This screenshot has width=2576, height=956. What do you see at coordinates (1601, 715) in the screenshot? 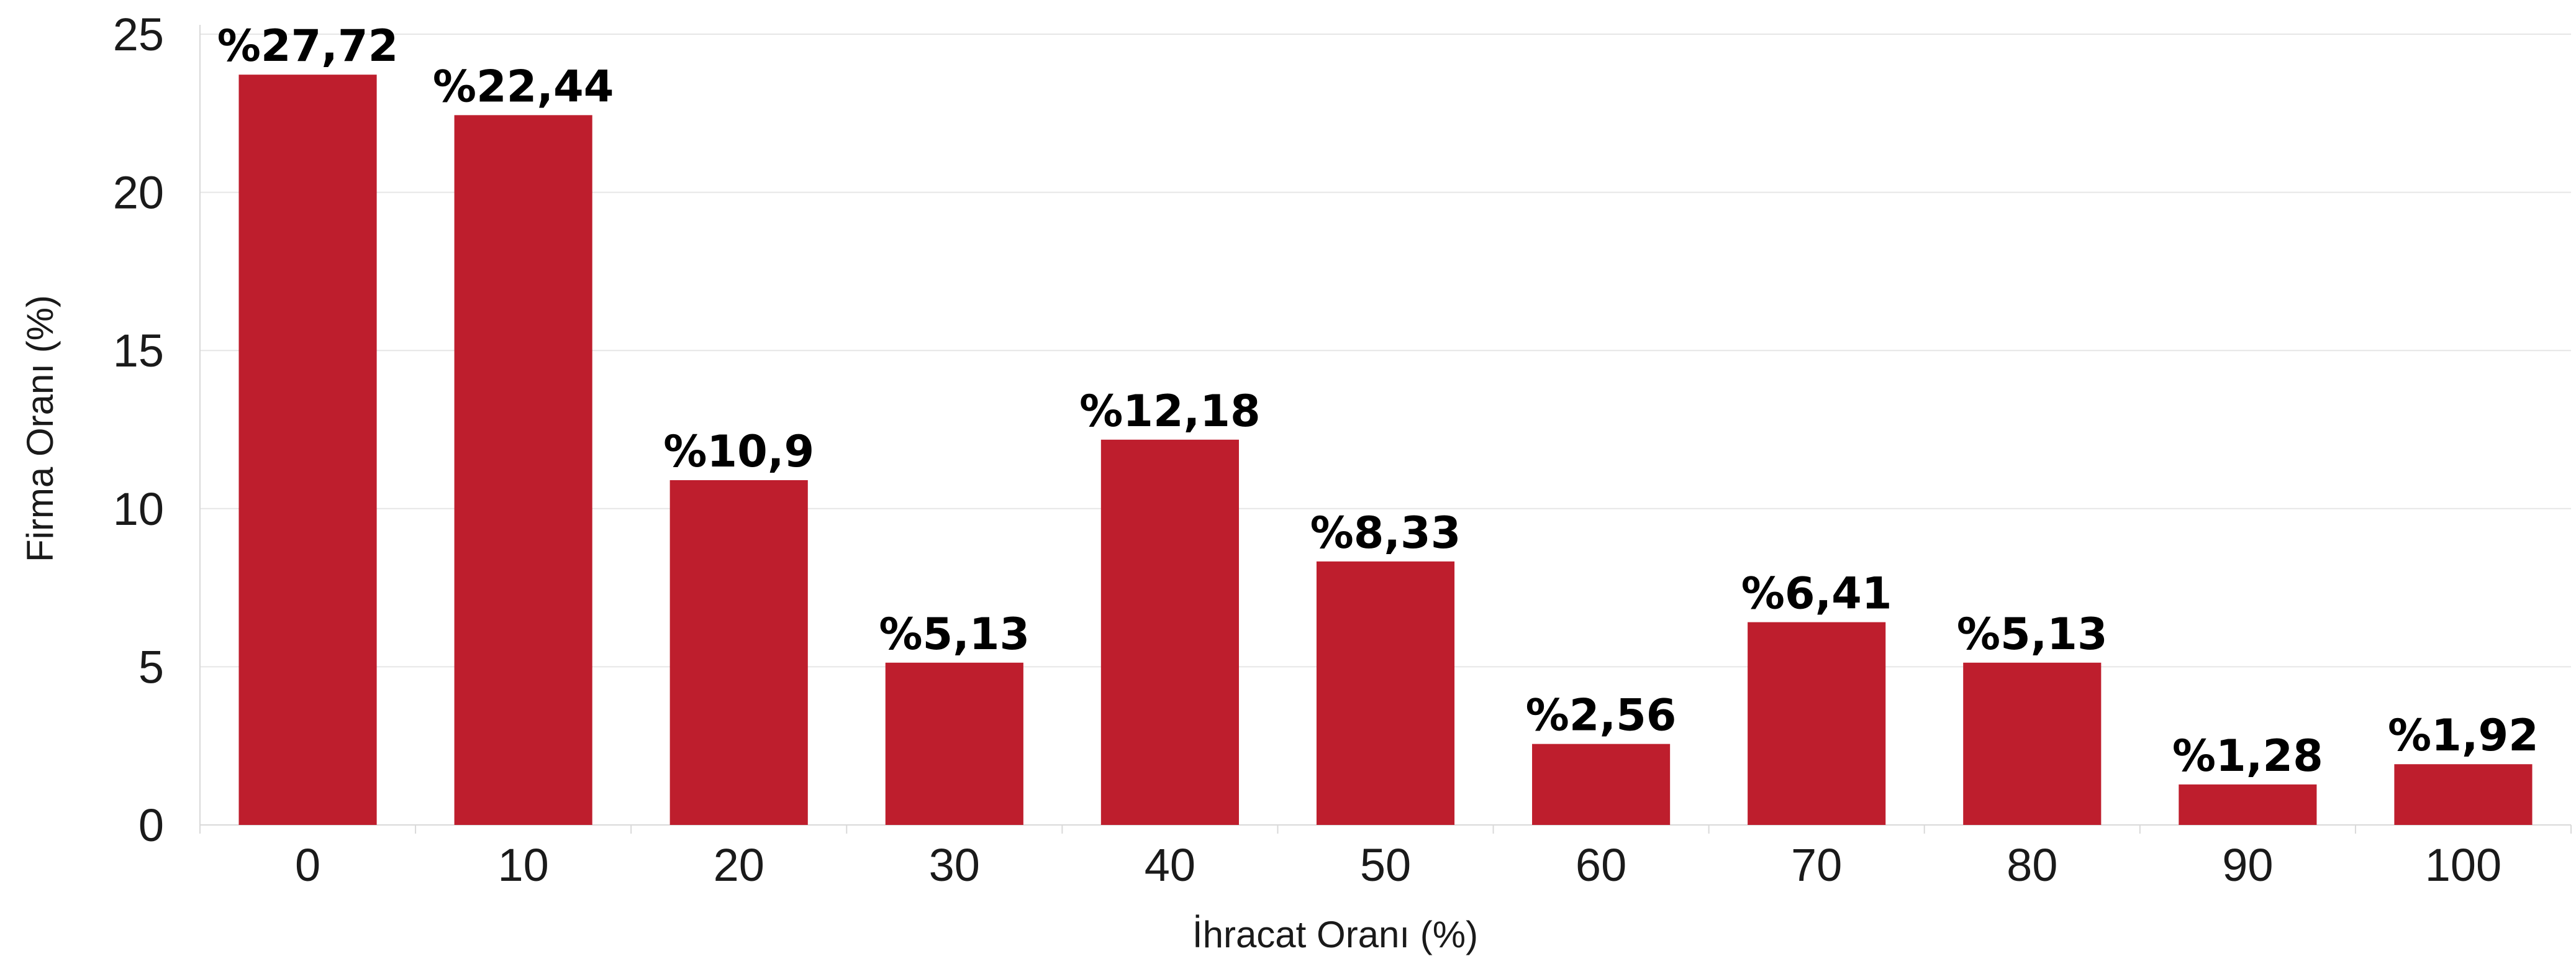
I see `data-label: %2,56` at bounding box center [1601, 715].